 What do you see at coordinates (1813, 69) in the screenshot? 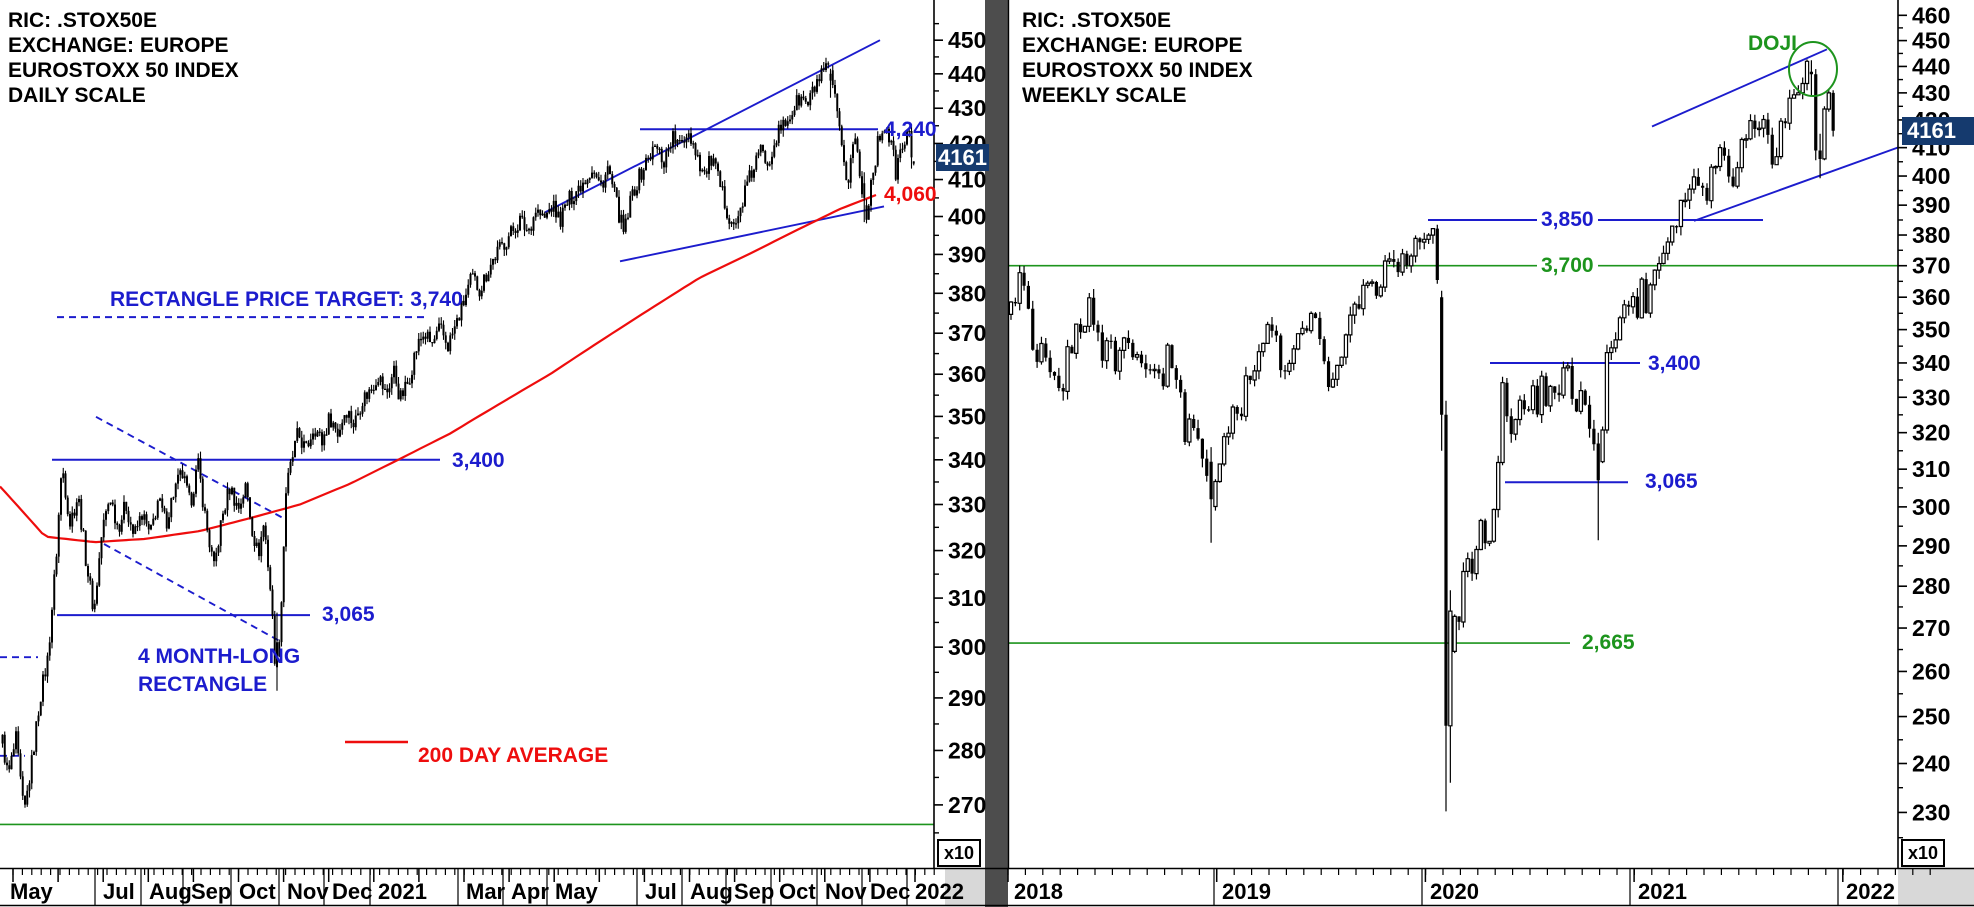
I see `weekly-doji-circle` at bounding box center [1813, 69].